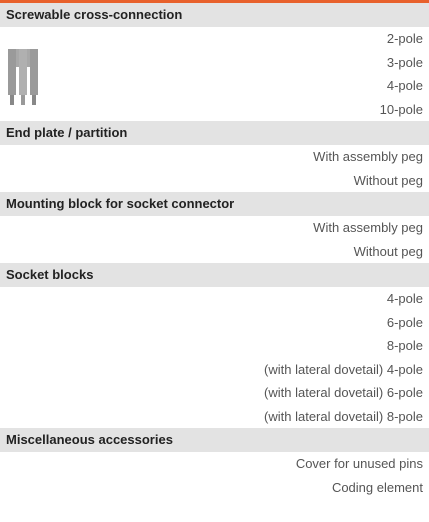 The image size is (429, 522). Describe the element at coordinates (377, 487) in the screenshot. I see `item-row: Coding element` at that location.